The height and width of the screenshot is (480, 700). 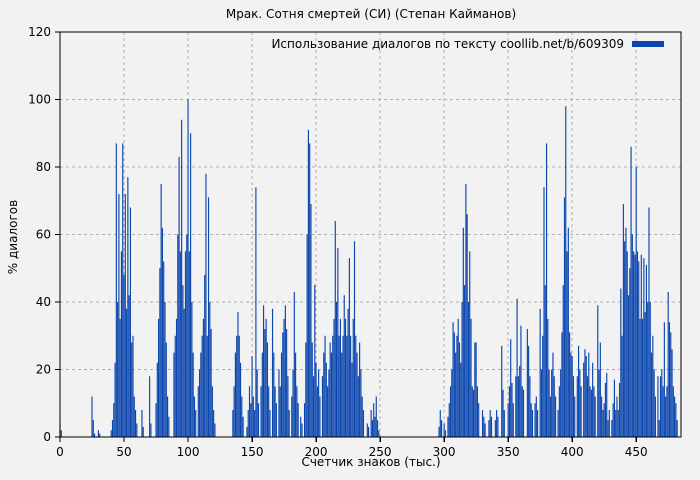 What do you see at coordinates (508, 452) in the screenshot?
I see `x-tick-label: 350` at bounding box center [508, 452].